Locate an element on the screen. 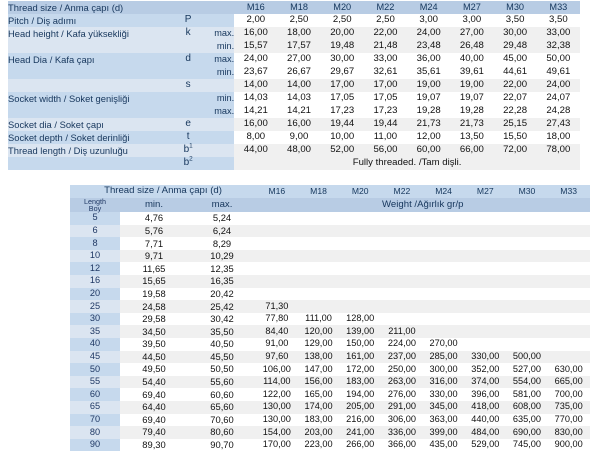 Image resolution: width=600 pixels, height=451 pixels. length-max: 25,42 is located at coordinates (222, 306).